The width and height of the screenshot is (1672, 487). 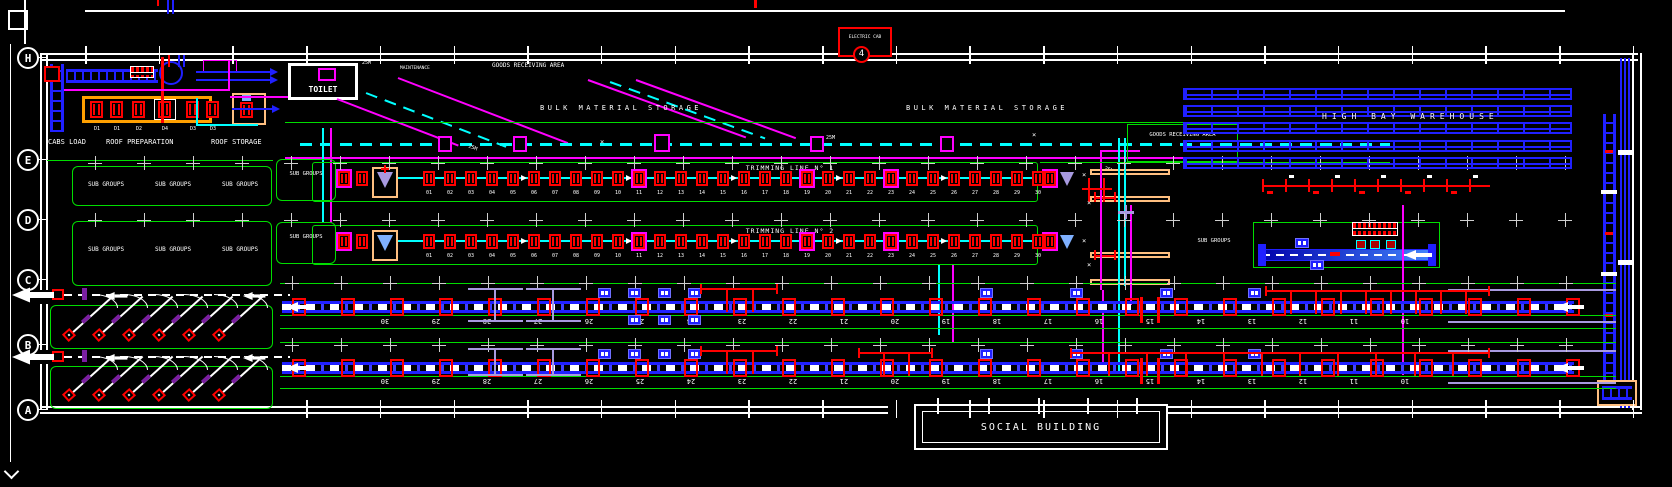 What do you see at coordinates (385, 180) in the screenshot?
I see `operator-symbol` at bounding box center [385, 180].